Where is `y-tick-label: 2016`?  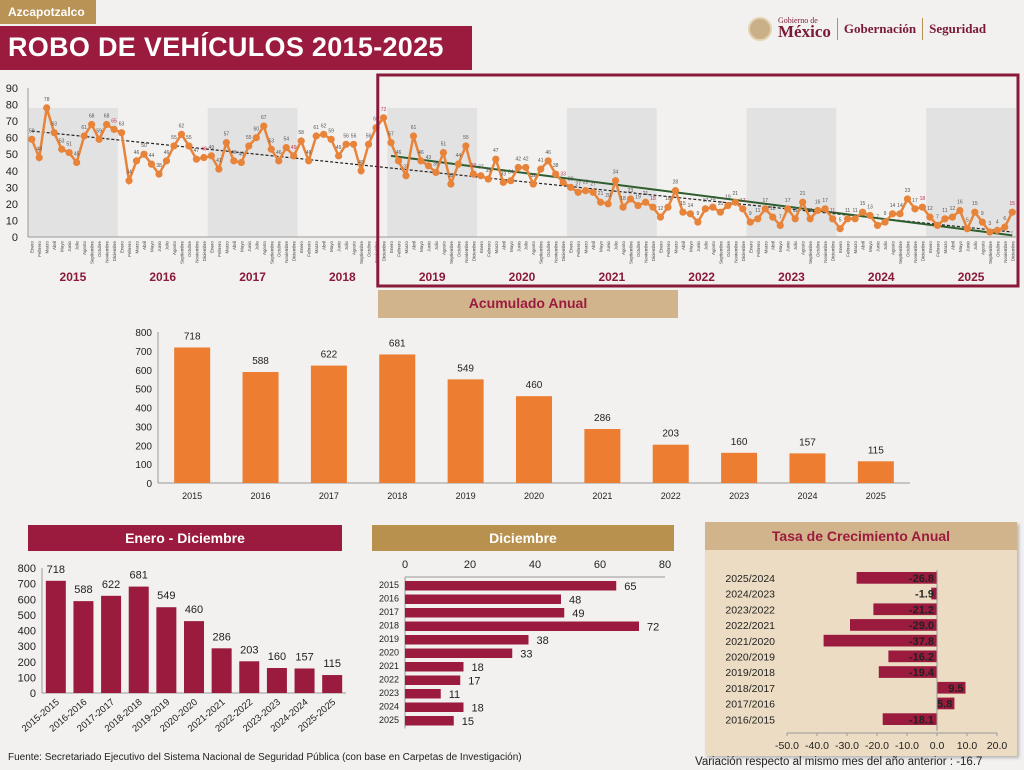
y-tick-label: 2016 is located at coordinates (389, 599).